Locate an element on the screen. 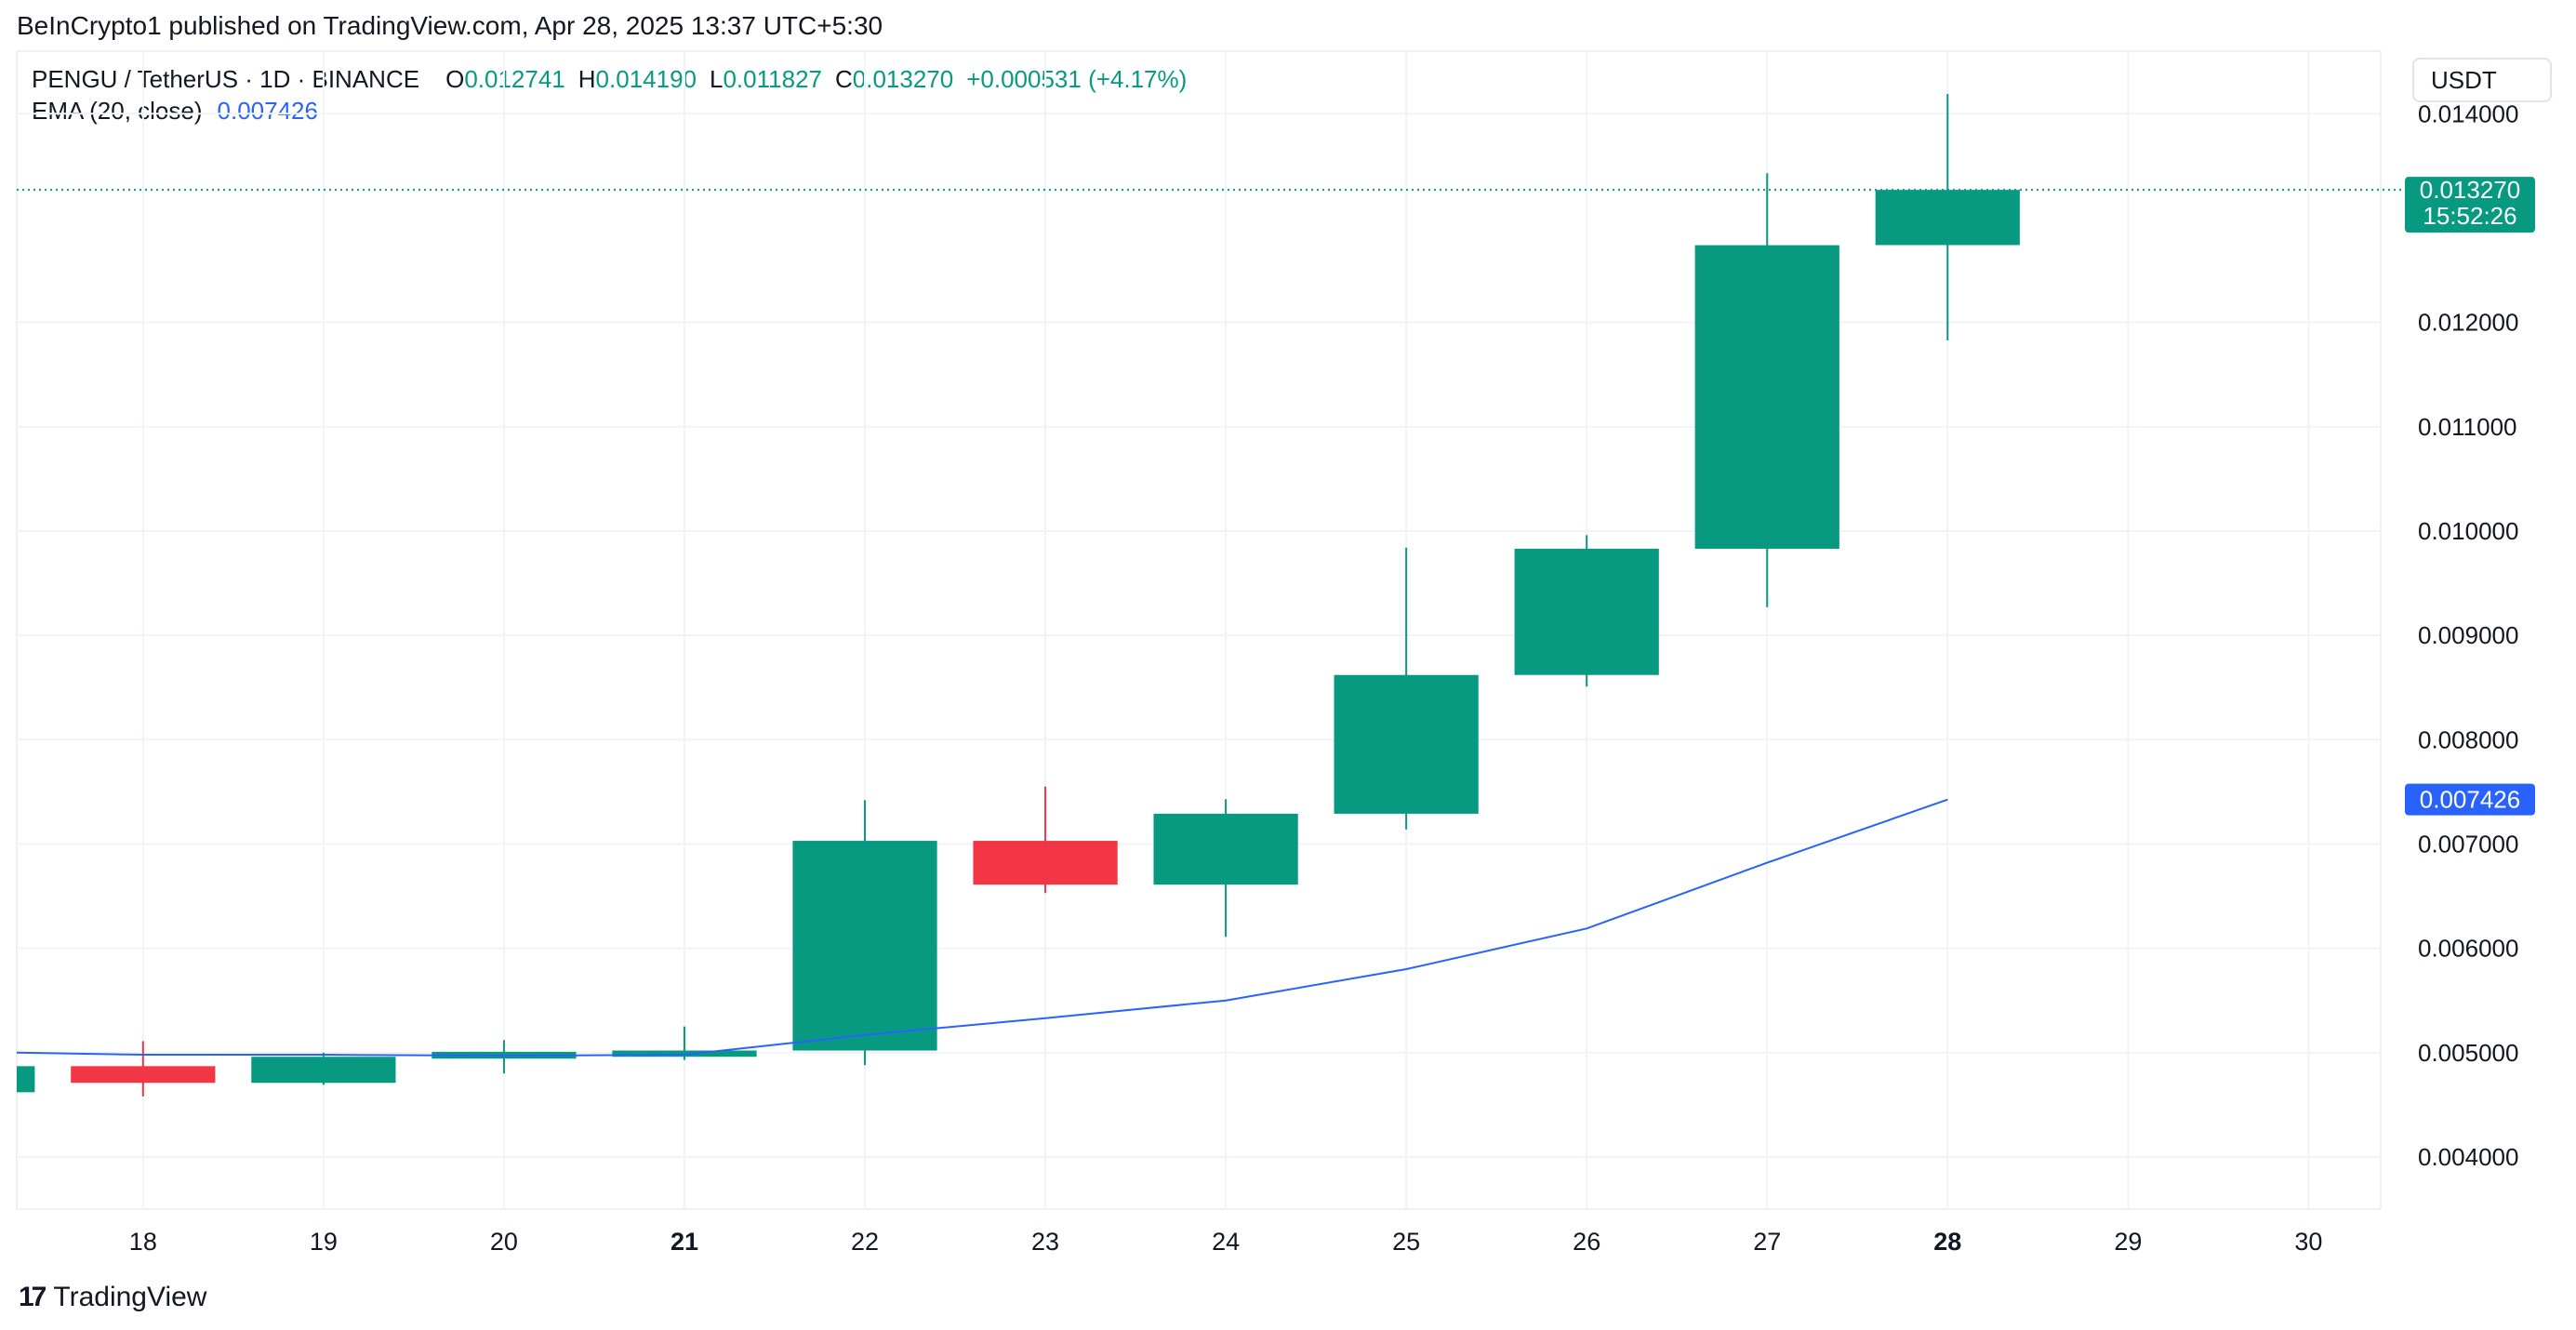 The height and width of the screenshot is (1330, 2576). low-key: L is located at coordinates (717, 79).